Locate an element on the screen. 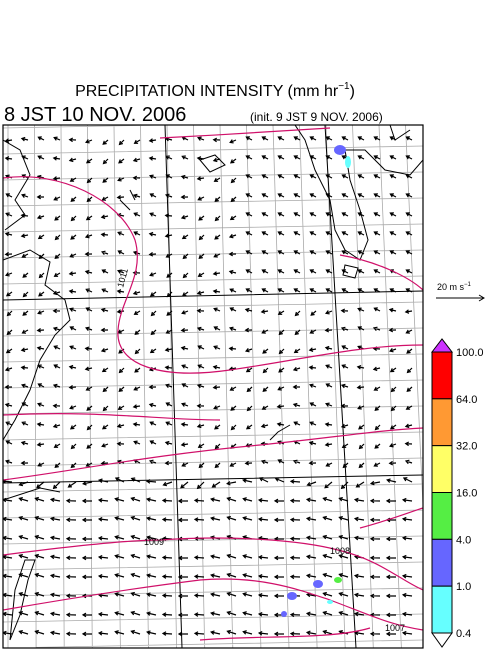 This screenshot has height=650, width=500. colorbar-label: 100.0 is located at coordinates (470, 353).